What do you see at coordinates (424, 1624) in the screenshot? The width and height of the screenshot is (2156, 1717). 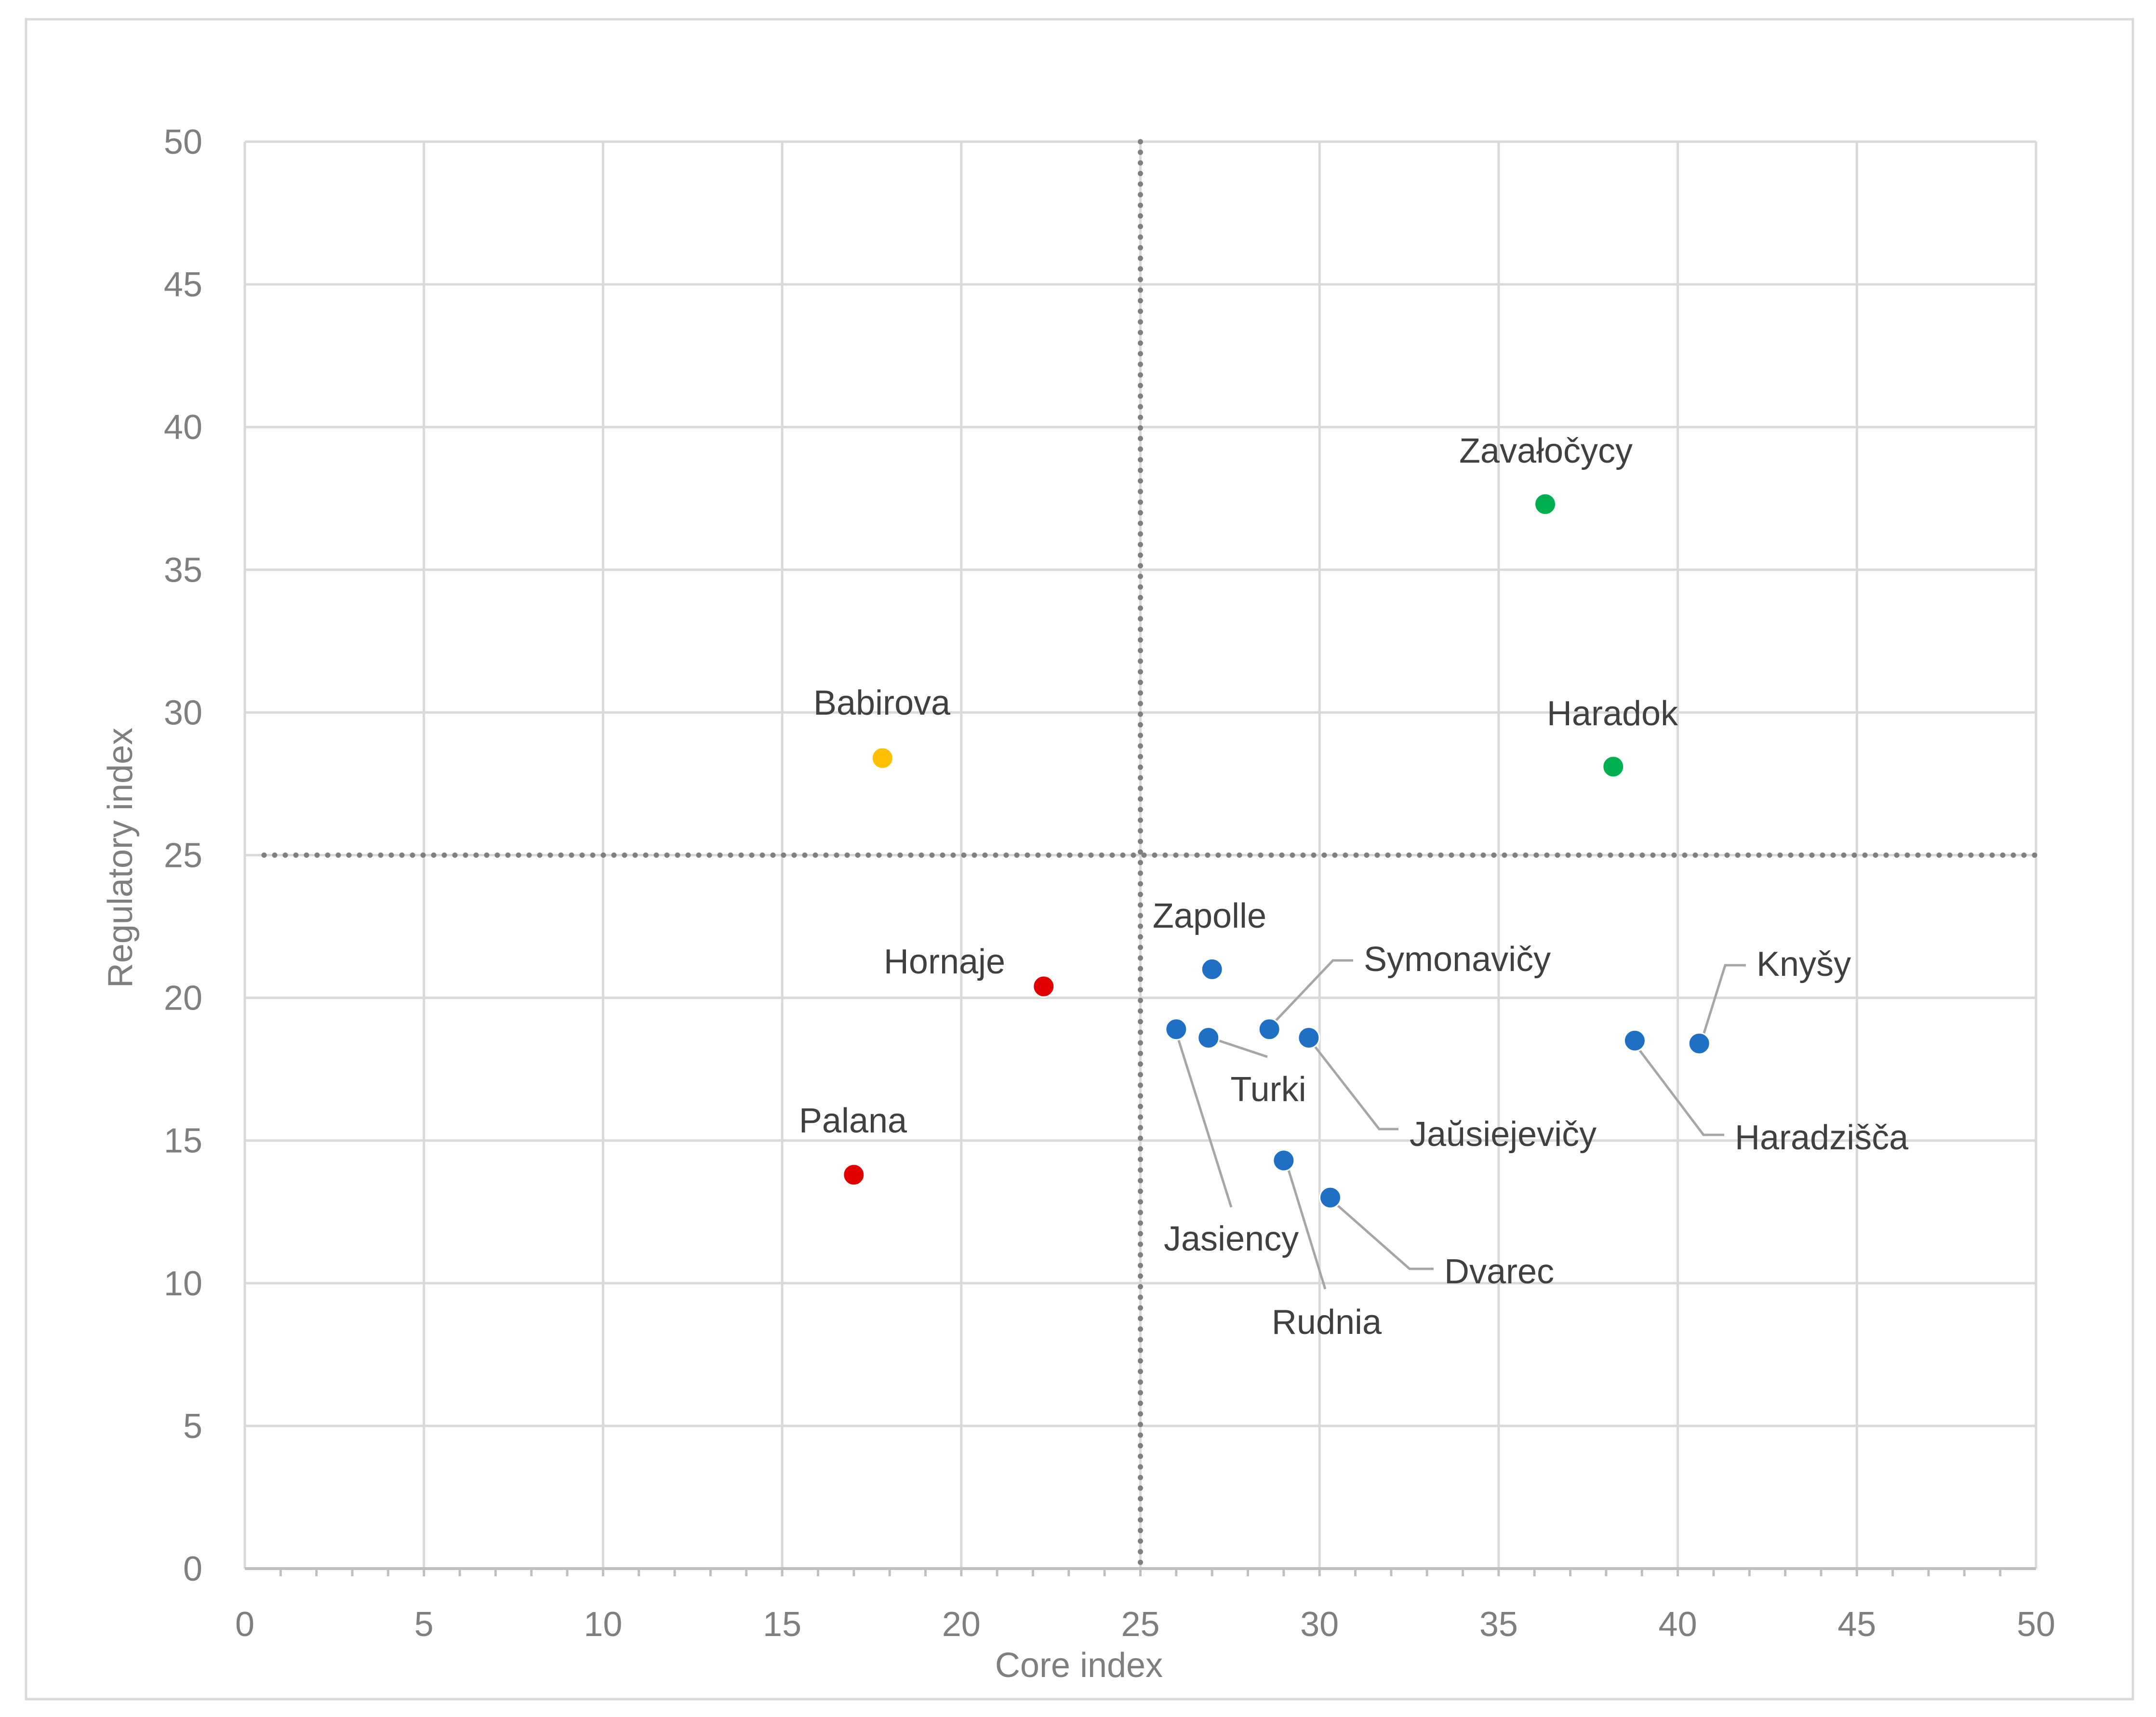 I see `x-tick-label: 5` at bounding box center [424, 1624].